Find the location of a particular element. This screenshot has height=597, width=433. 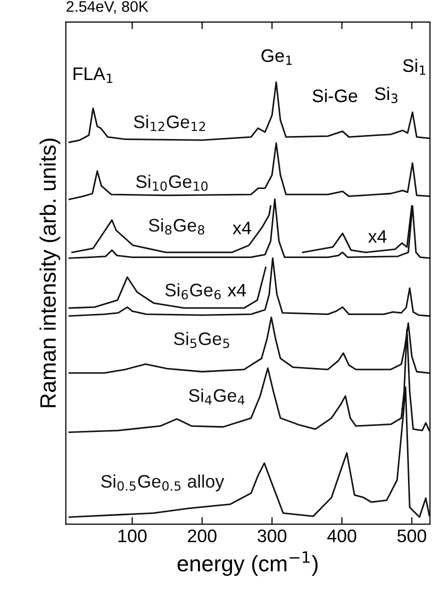

x-tick-label: 200 is located at coordinates (202, 536).